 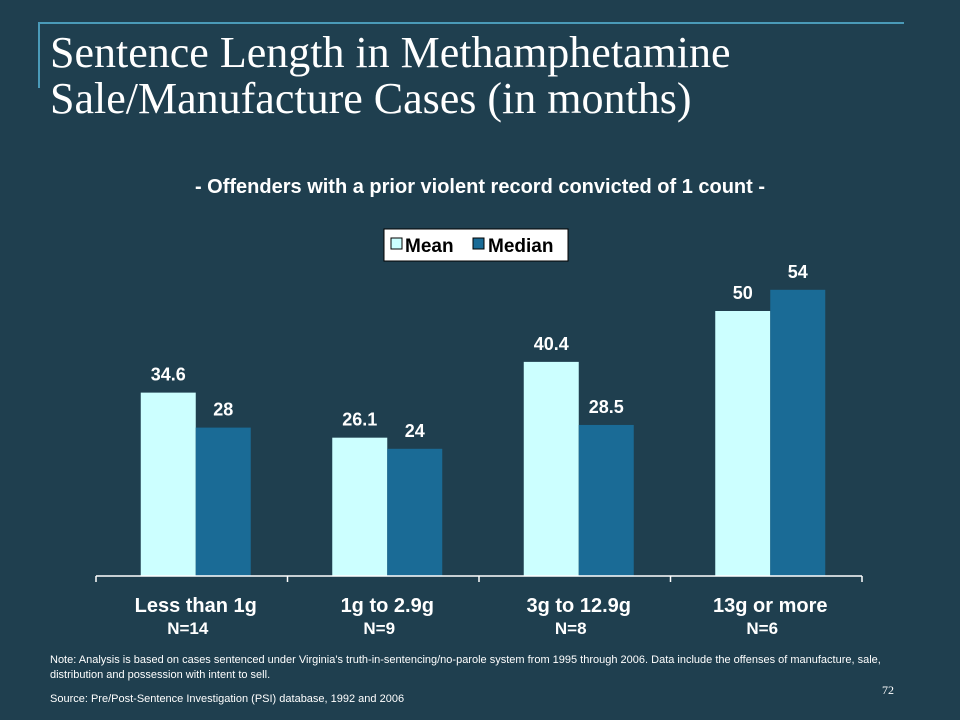 What do you see at coordinates (770, 606) in the screenshot?
I see `category-label-13g-or-more: 13g or more` at bounding box center [770, 606].